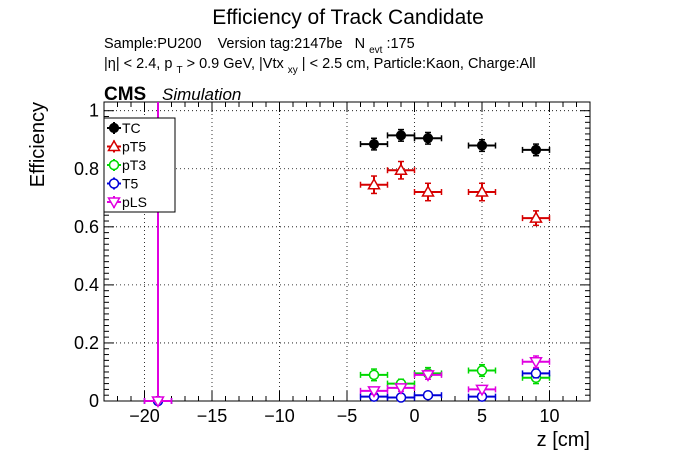  I want to click on series-pt5, so click(455, 193).